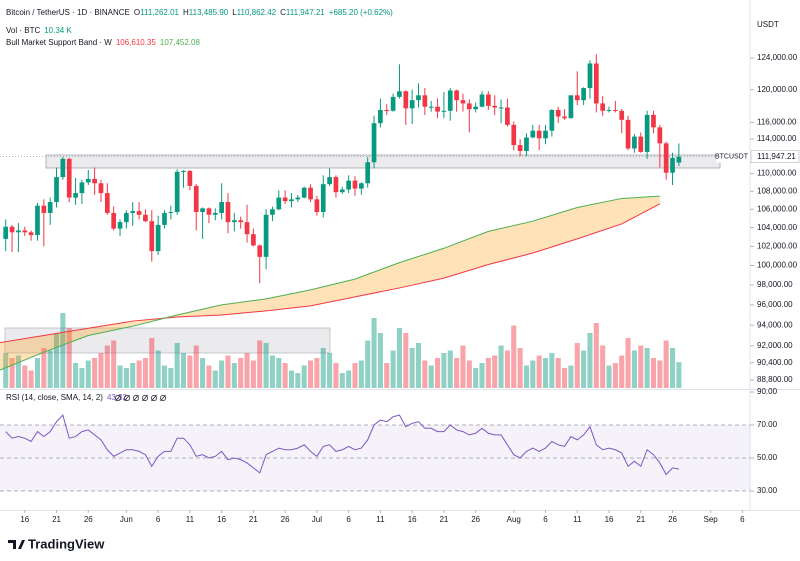 The height and width of the screenshot is (561, 800). What do you see at coordinates (777, 138) in the screenshot?
I see `y-tick-label: 114,000.00` at bounding box center [777, 138].